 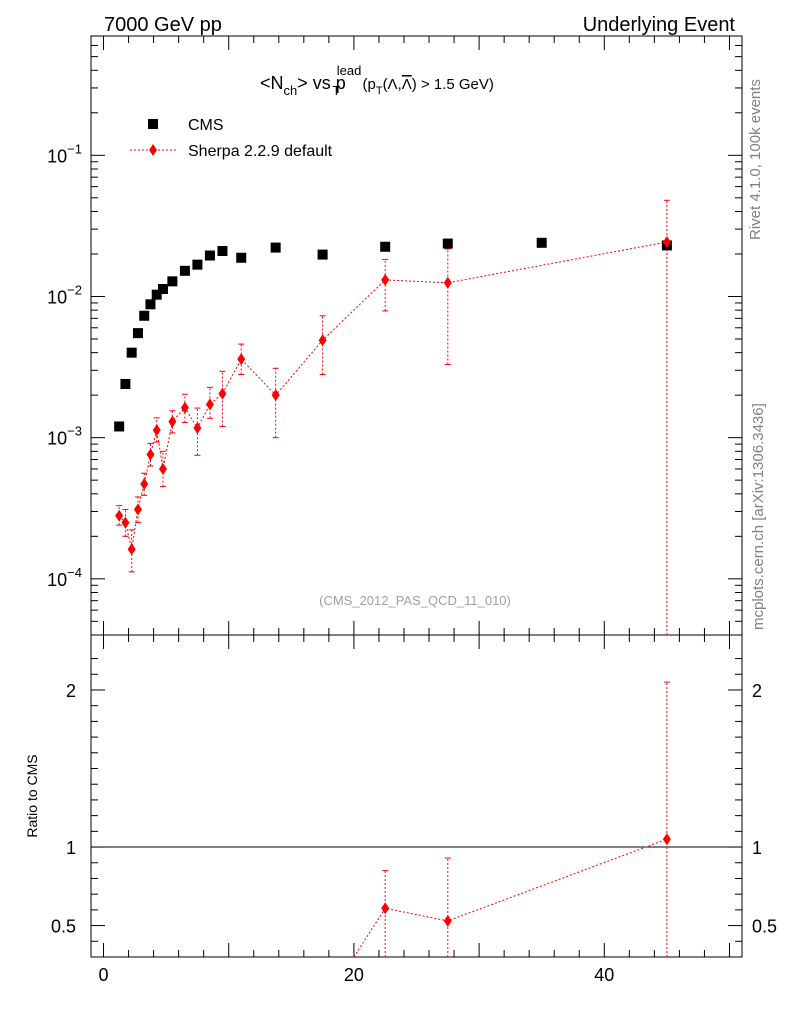 What do you see at coordinates (153, 124) in the screenshot?
I see `legend-cms-marker` at bounding box center [153, 124].